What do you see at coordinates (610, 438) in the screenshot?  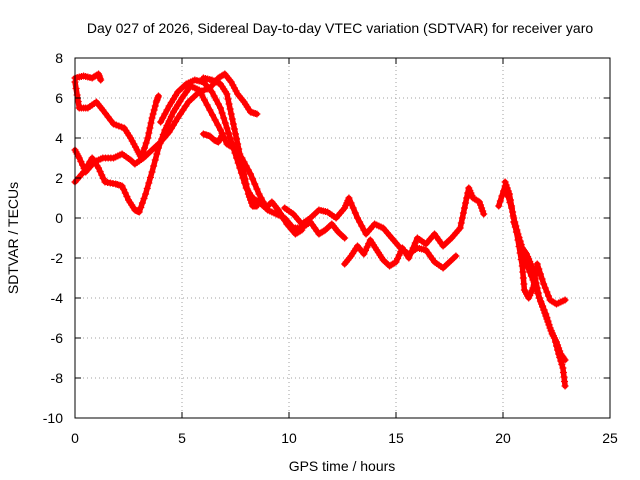 I see `x-tick-label: 25` at bounding box center [610, 438].